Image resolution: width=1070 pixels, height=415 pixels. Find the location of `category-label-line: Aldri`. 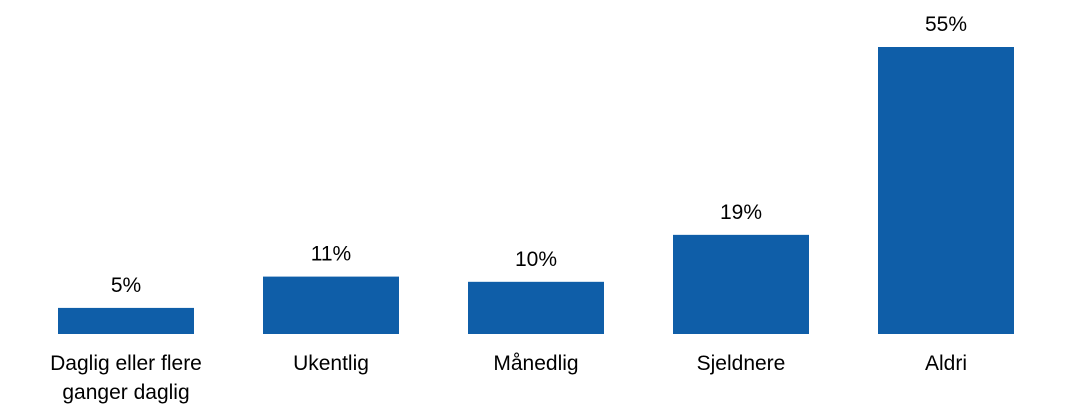

category-label-line: Aldri is located at coordinates (946, 363).